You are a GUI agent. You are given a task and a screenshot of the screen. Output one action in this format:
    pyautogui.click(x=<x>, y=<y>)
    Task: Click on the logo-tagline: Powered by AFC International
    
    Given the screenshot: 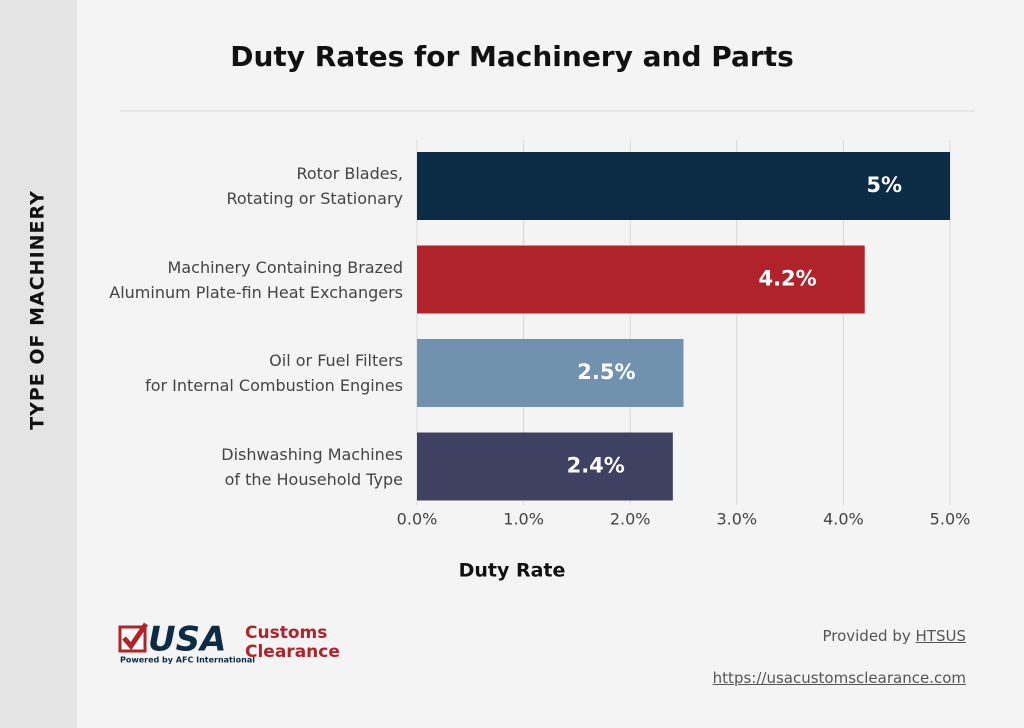 What is the action you would take?
    pyautogui.click(x=187, y=660)
    